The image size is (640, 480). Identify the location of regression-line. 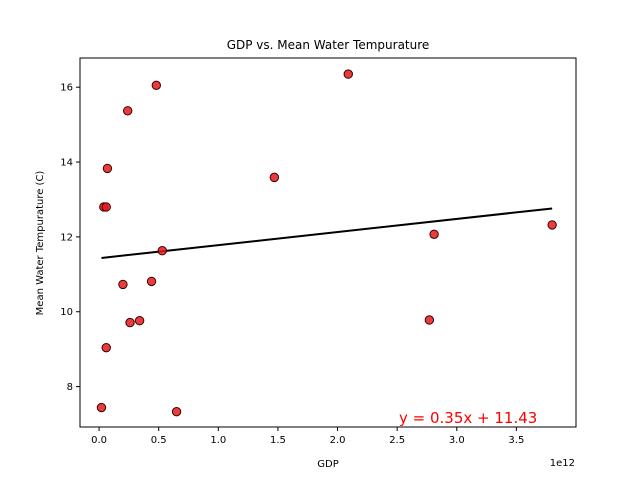
(327, 233).